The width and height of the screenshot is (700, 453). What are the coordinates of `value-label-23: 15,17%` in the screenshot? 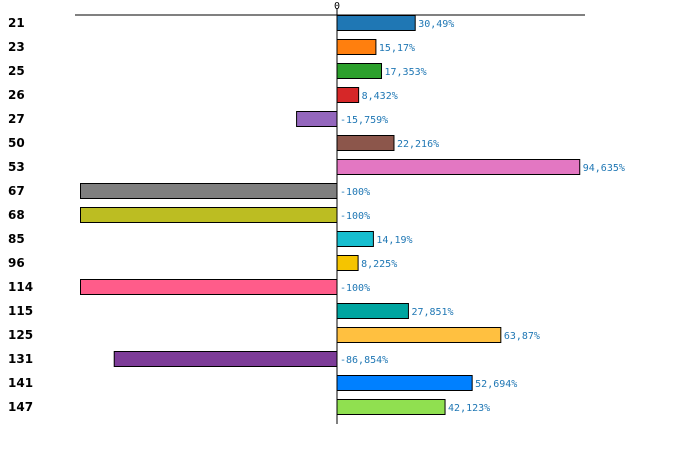 It's located at (397, 48).